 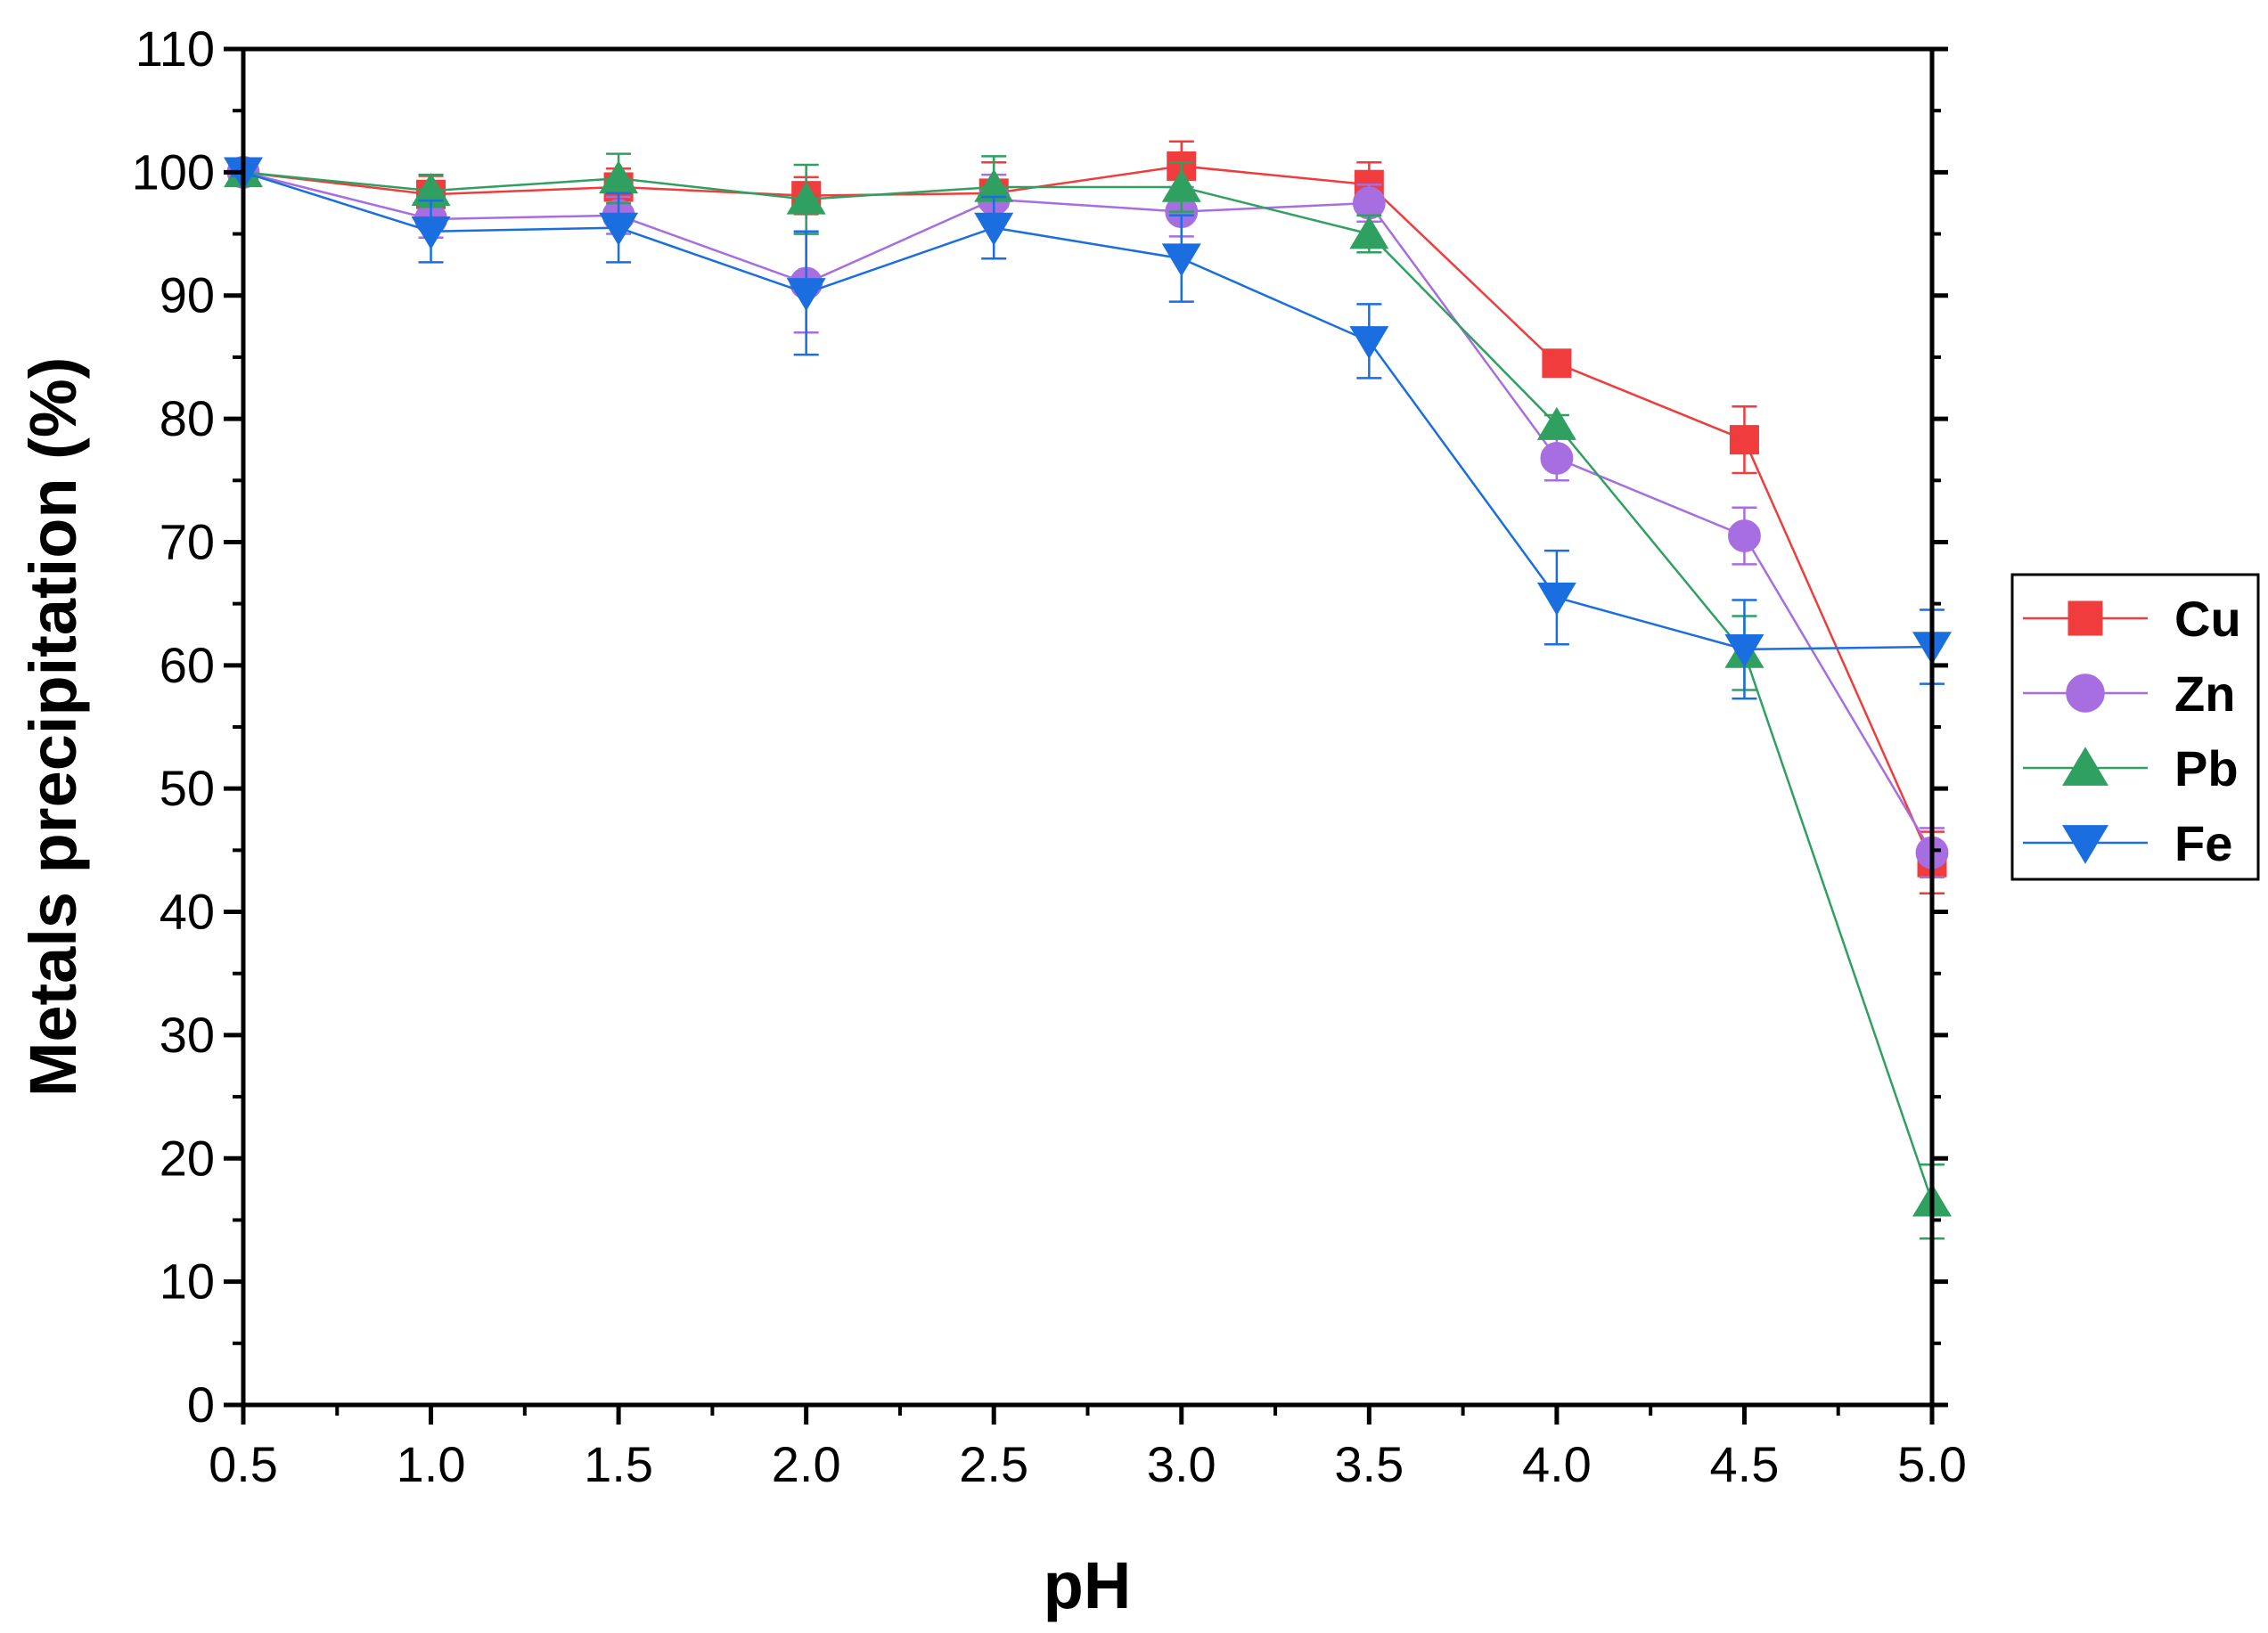 I want to click on legend-entry-zn: Zn, so click(x=2129, y=694).